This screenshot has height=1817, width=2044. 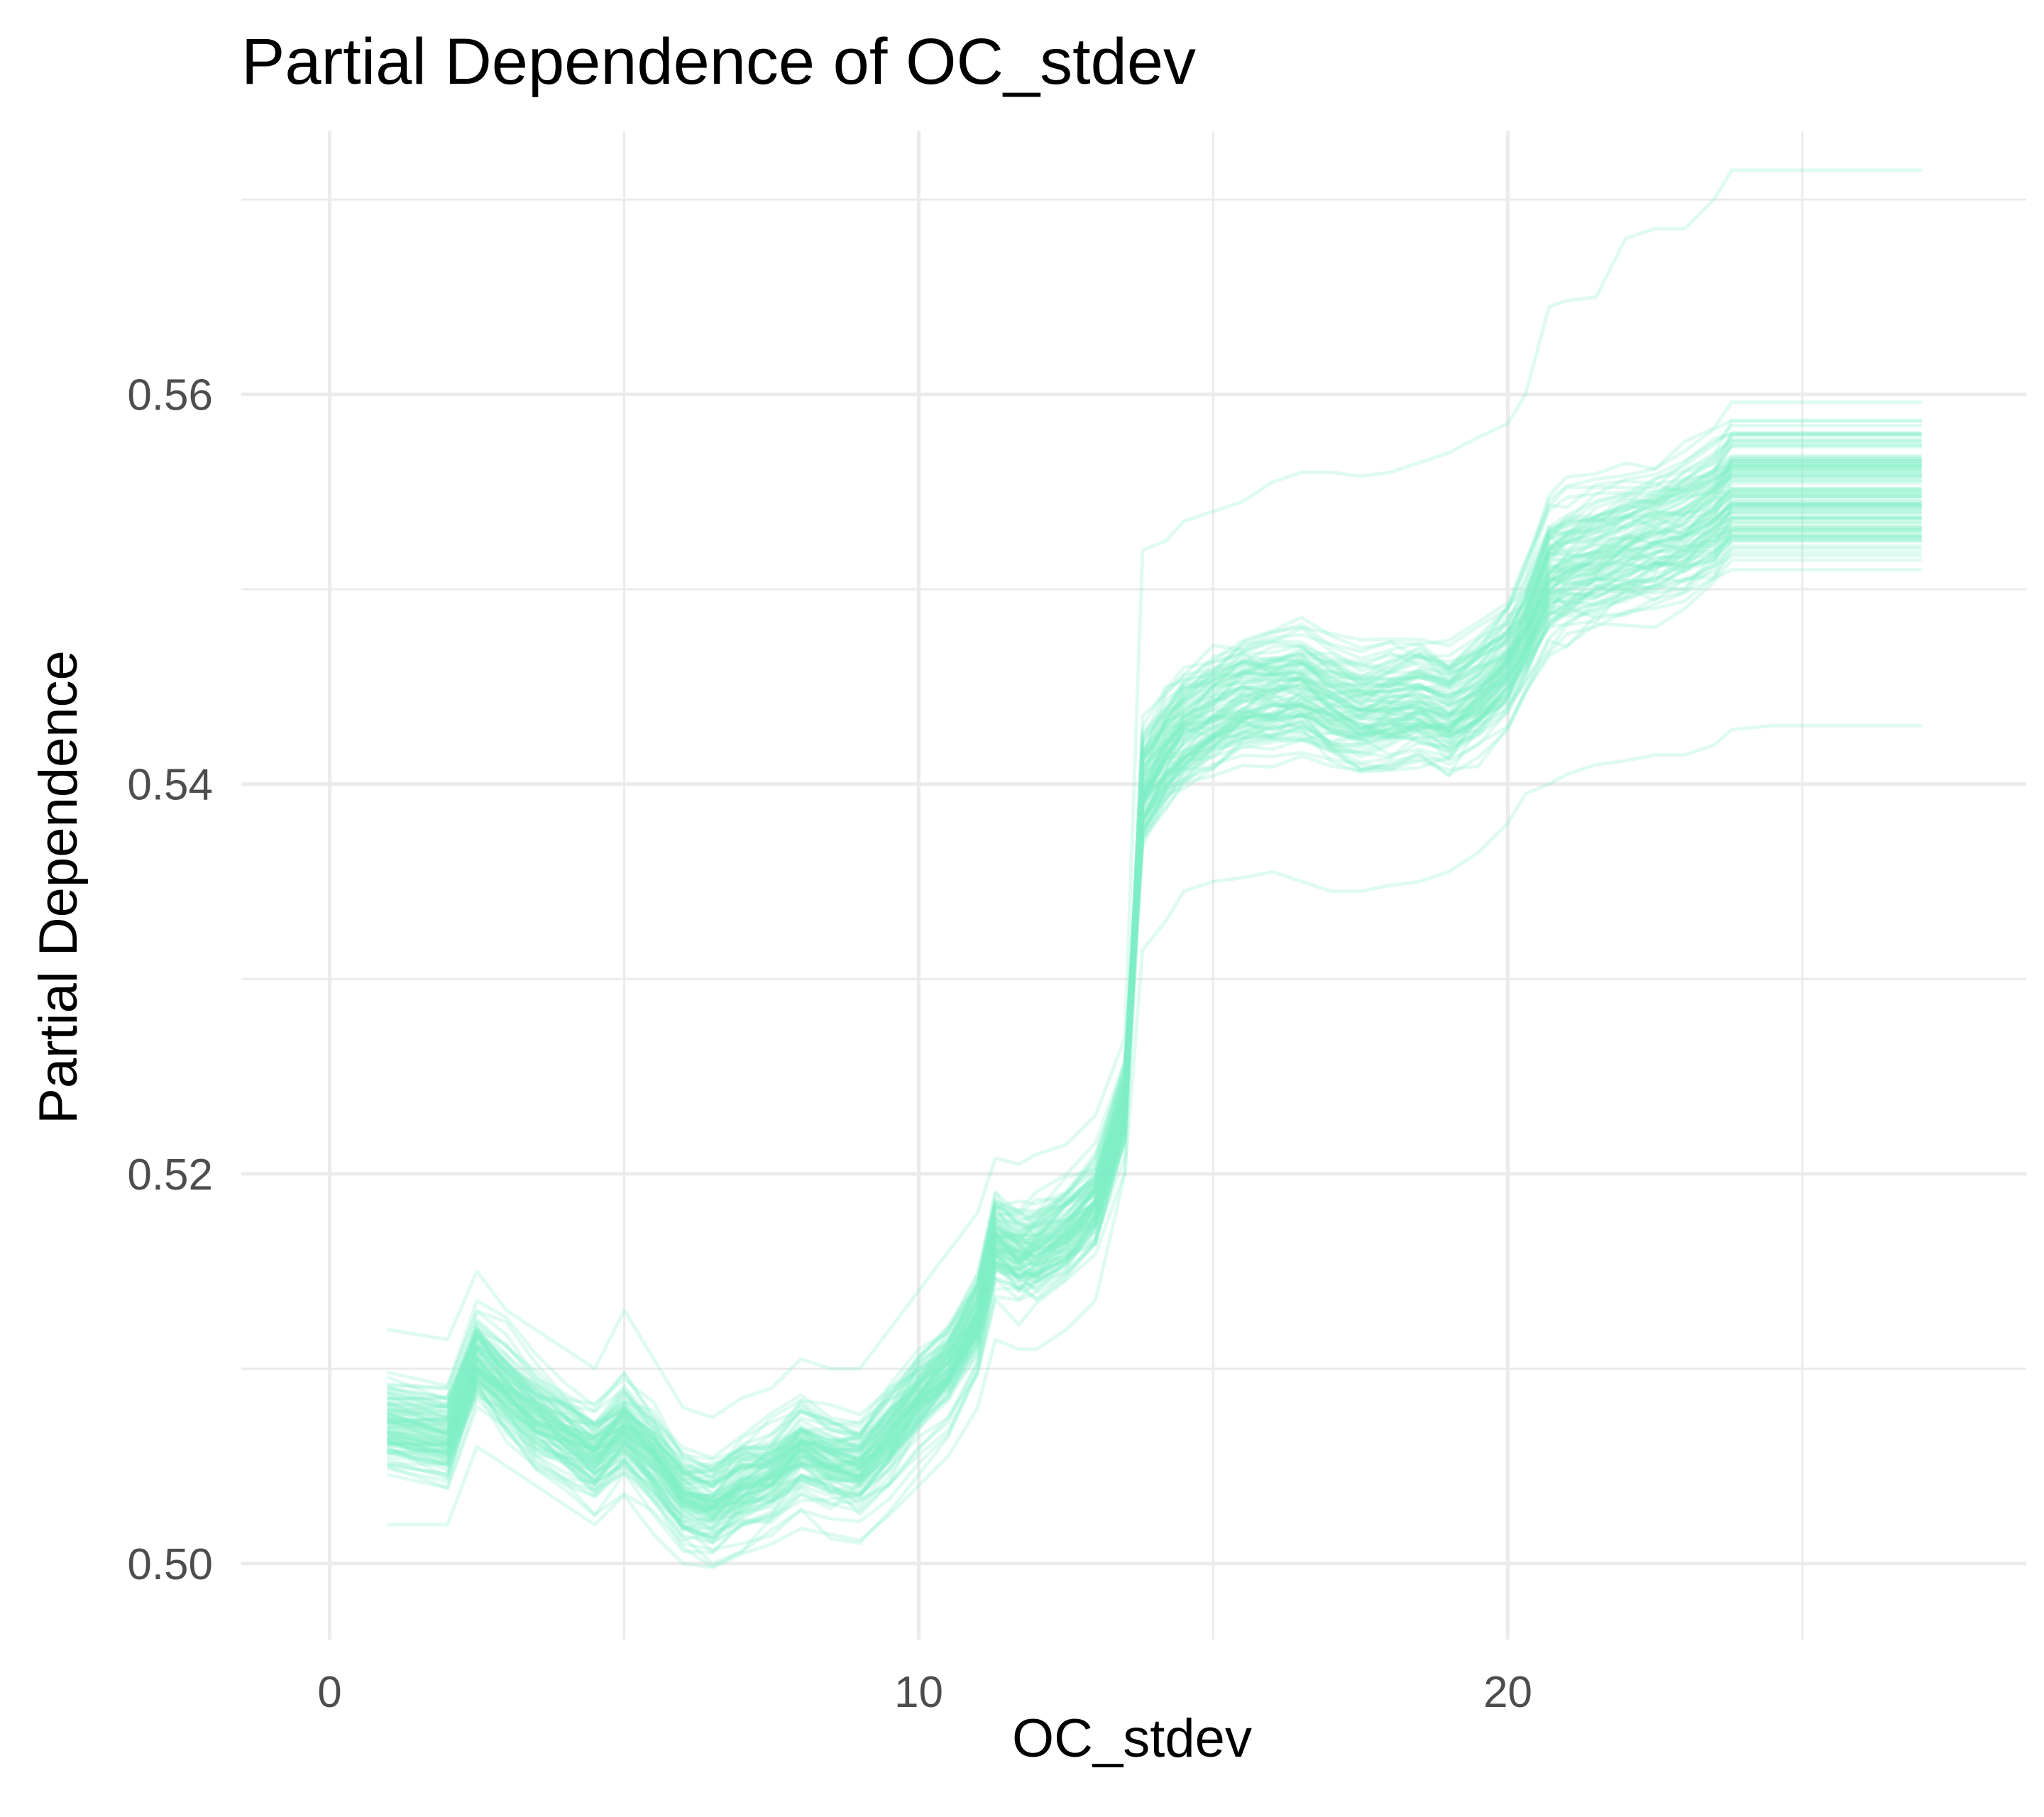 What do you see at coordinates (1507, 1692) in the screenshot?
I see `x-tick-label: 20` at bounding box center [1507, 1692].